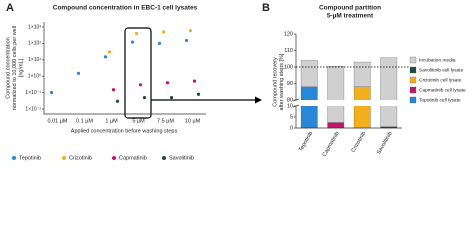 The height and width of the screenshot is (240, 474). I want to click on x-tick-label: Savolitinib, so click(385, 143).